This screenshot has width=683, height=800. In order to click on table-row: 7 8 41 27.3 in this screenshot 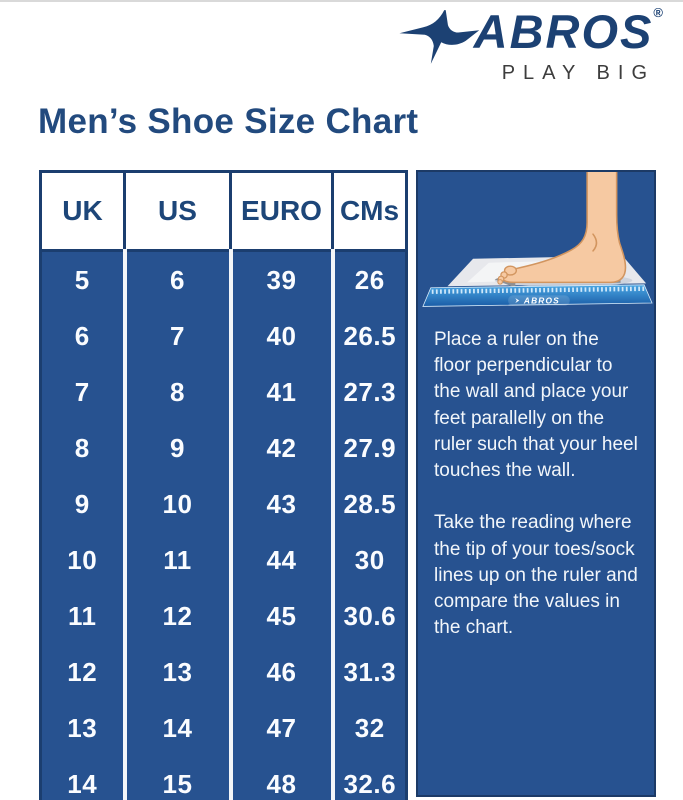, I will do `click(224, 392)`.